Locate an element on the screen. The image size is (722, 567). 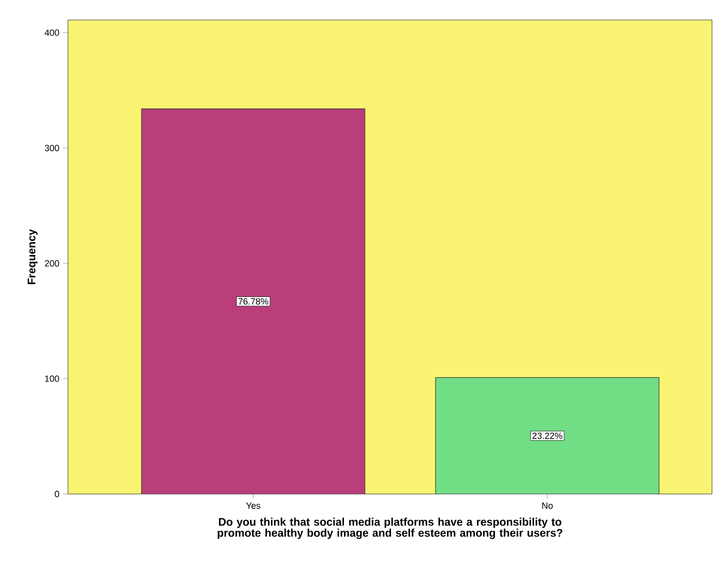
y-tick-label: 400 is located at coordinates (52, 32).